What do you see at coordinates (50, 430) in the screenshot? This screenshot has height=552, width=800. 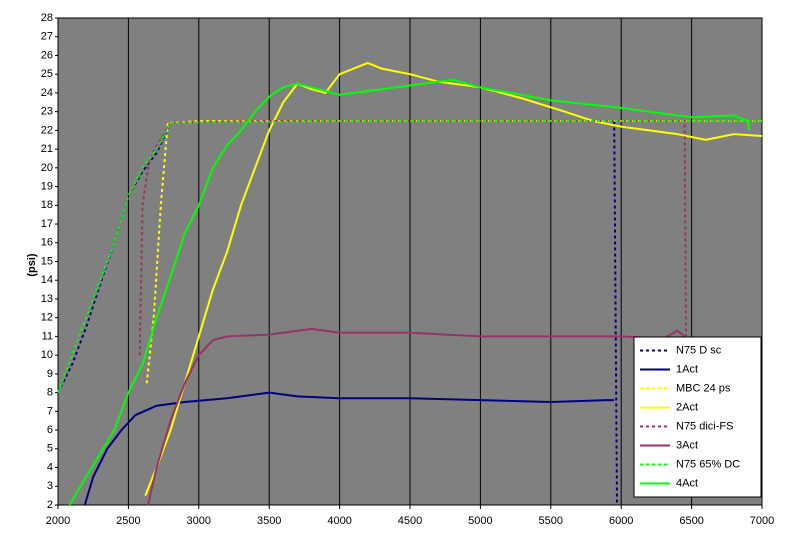 I see `y-tick-label: 6` at bounding box center [50, 430].